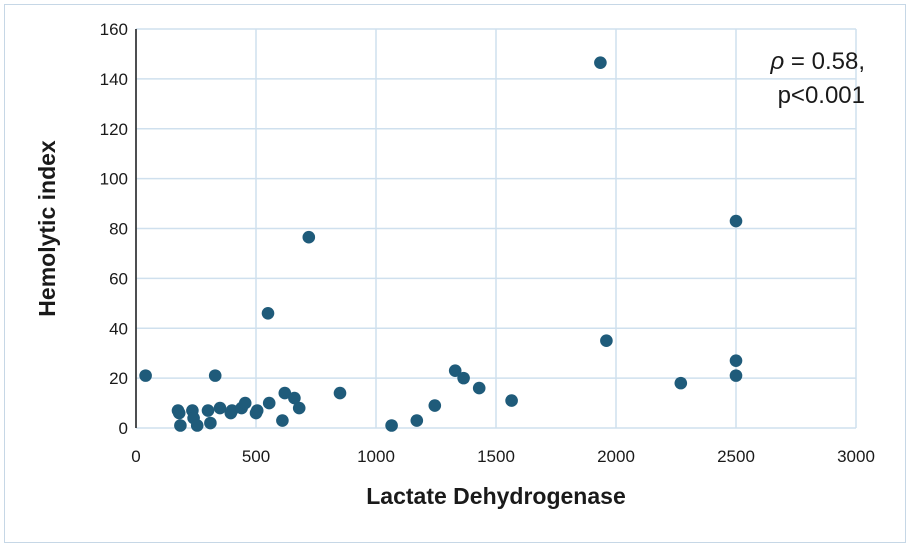 The image size is (912, 549). Describe the element at coordinates (118, 229) in the screenshot. I see `y-tick-label: 80` at that location.